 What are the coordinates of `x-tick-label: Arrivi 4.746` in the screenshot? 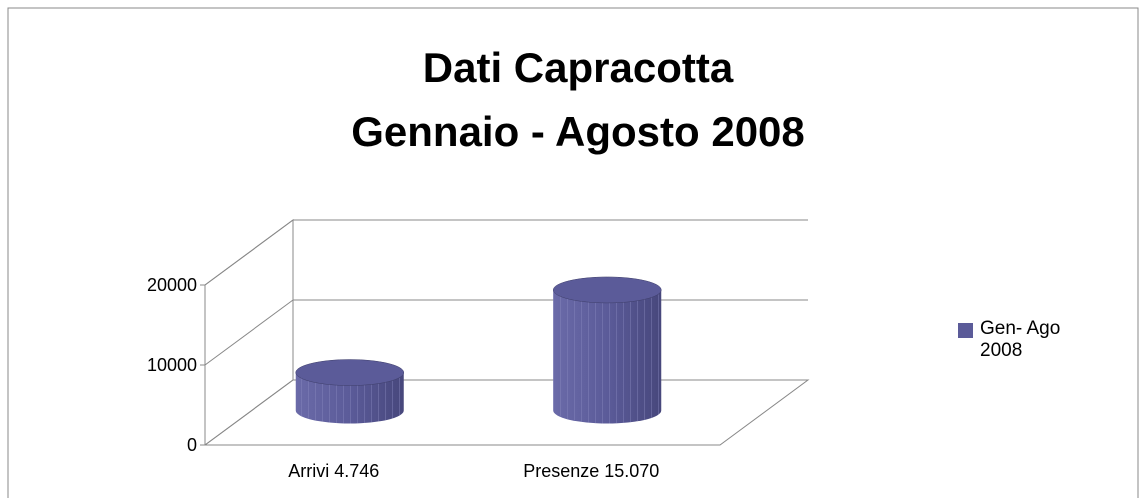 It's located at (333, 471).